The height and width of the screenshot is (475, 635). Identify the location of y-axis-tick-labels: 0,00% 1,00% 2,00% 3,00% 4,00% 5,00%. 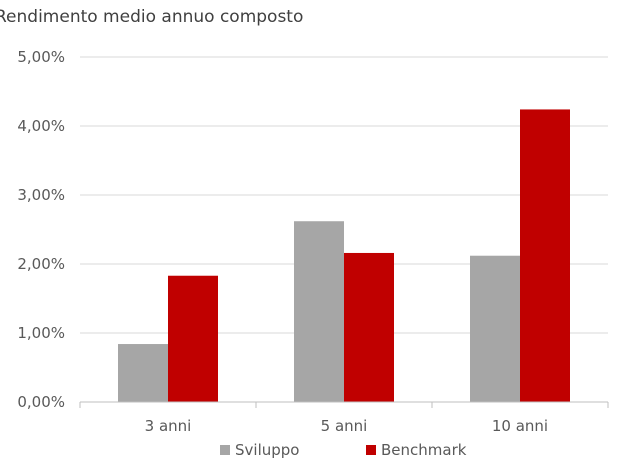
(41, 229).